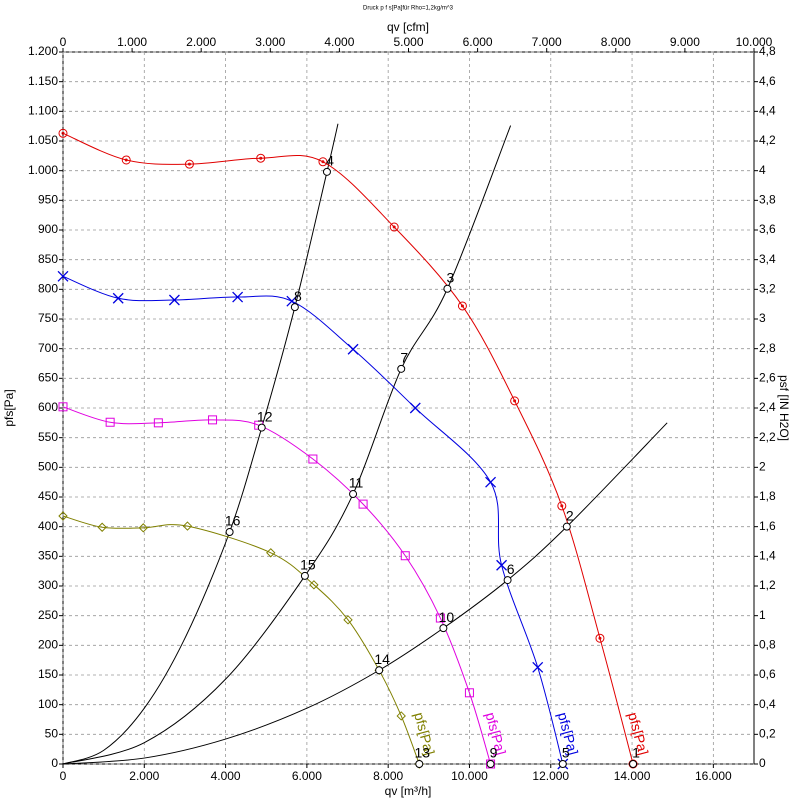 This screenshot has height=803, width=793. Describe the element at coordinates (63, 776) in the screenshot. I see `x-tick-label: 0` at that location.